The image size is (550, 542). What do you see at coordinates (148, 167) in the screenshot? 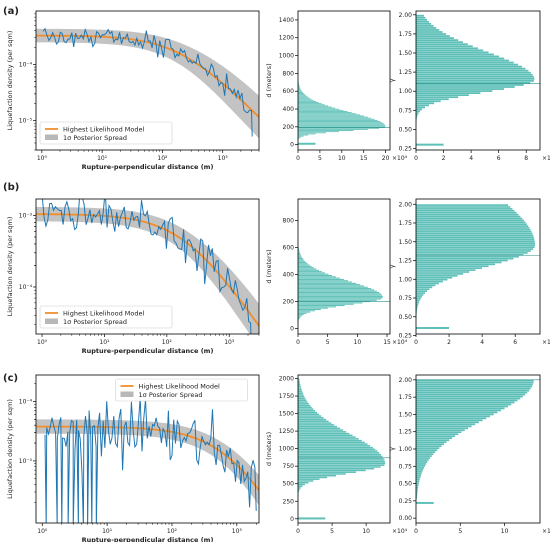
I see `x-axis-label: Rupture-perpendicular distance (m)` at bounding box center [148, 167].